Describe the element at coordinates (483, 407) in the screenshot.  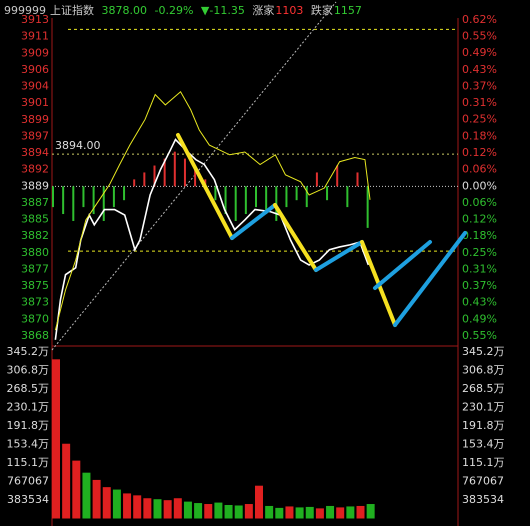
I see `volume-tick-label-right: 230.1万` at that location.